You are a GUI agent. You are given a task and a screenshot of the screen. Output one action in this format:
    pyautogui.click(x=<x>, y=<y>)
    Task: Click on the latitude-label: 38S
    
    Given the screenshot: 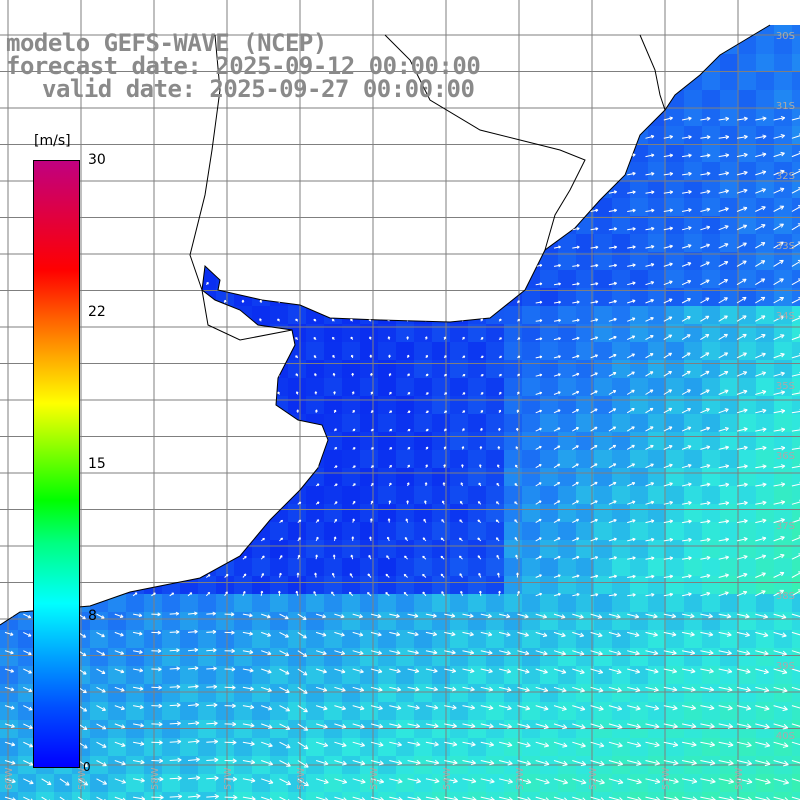 What is the action you would take?
    pyautogui.click(x=785, y=596)
    